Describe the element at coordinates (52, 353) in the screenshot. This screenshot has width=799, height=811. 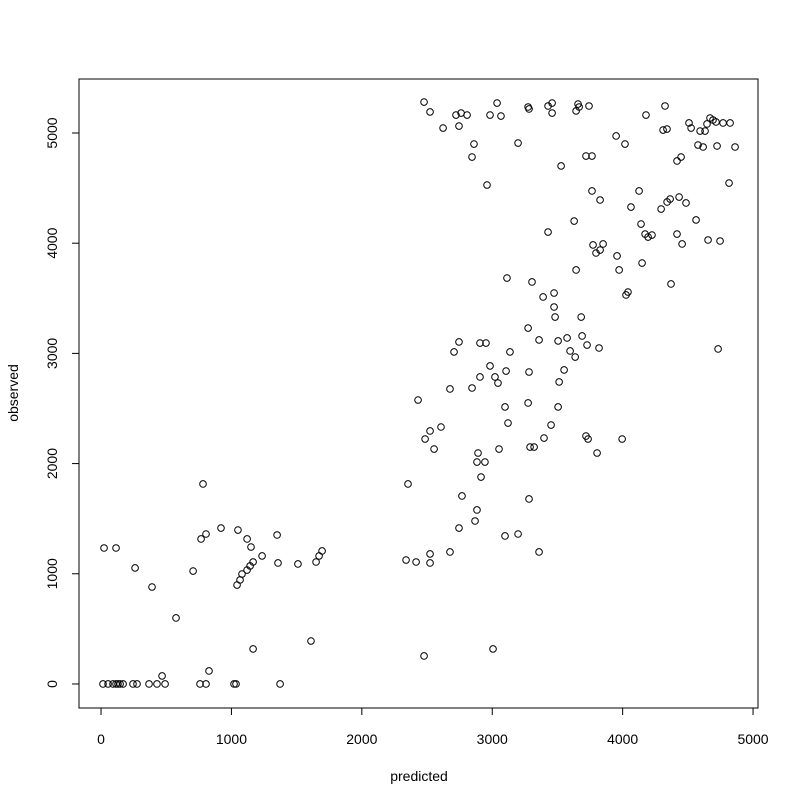
I see `y-tick-label: 3000` at that location.